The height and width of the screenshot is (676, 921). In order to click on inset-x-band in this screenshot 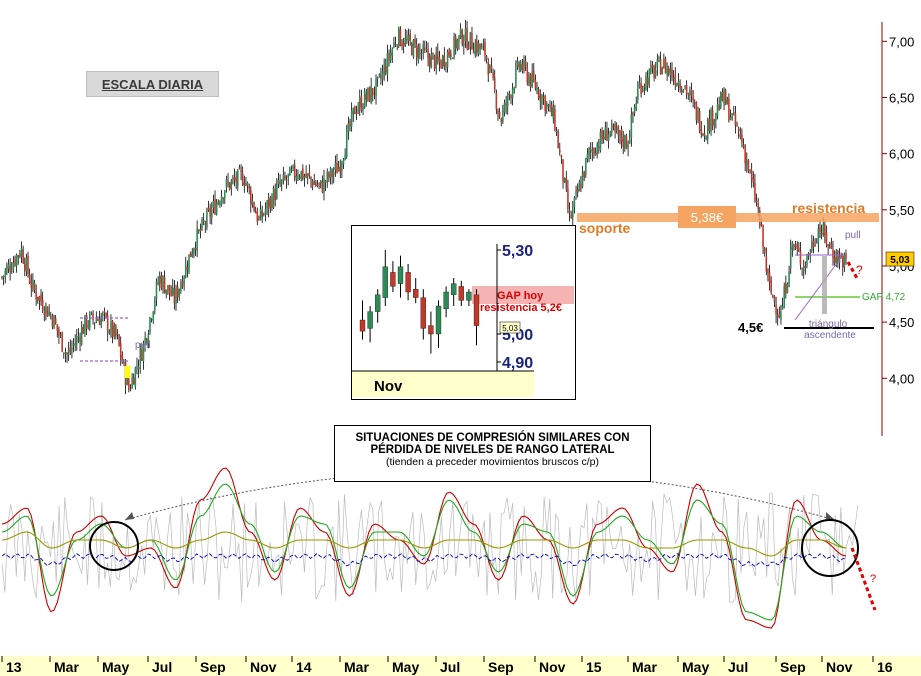, I will do `click(443, 384)`.